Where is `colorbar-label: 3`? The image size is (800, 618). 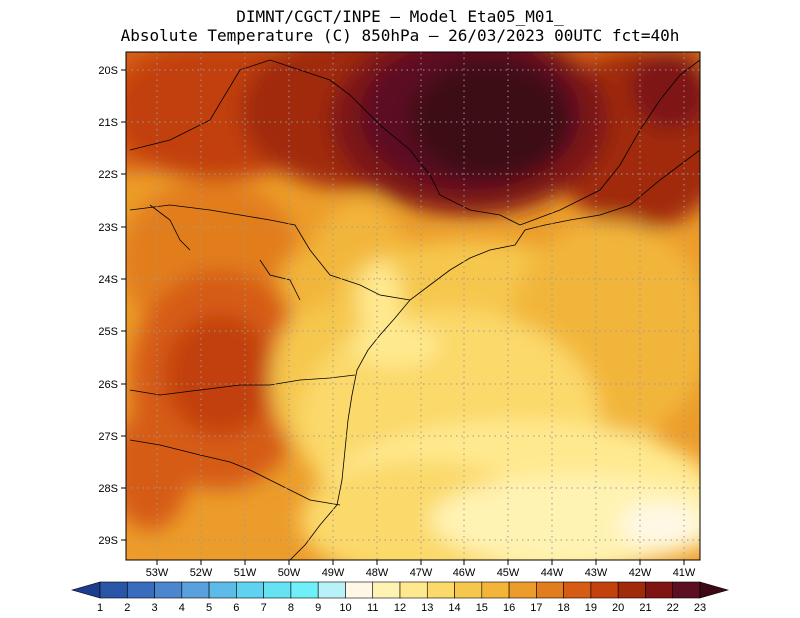 colorbar-label: 3 is located at coordinates (154, 608).